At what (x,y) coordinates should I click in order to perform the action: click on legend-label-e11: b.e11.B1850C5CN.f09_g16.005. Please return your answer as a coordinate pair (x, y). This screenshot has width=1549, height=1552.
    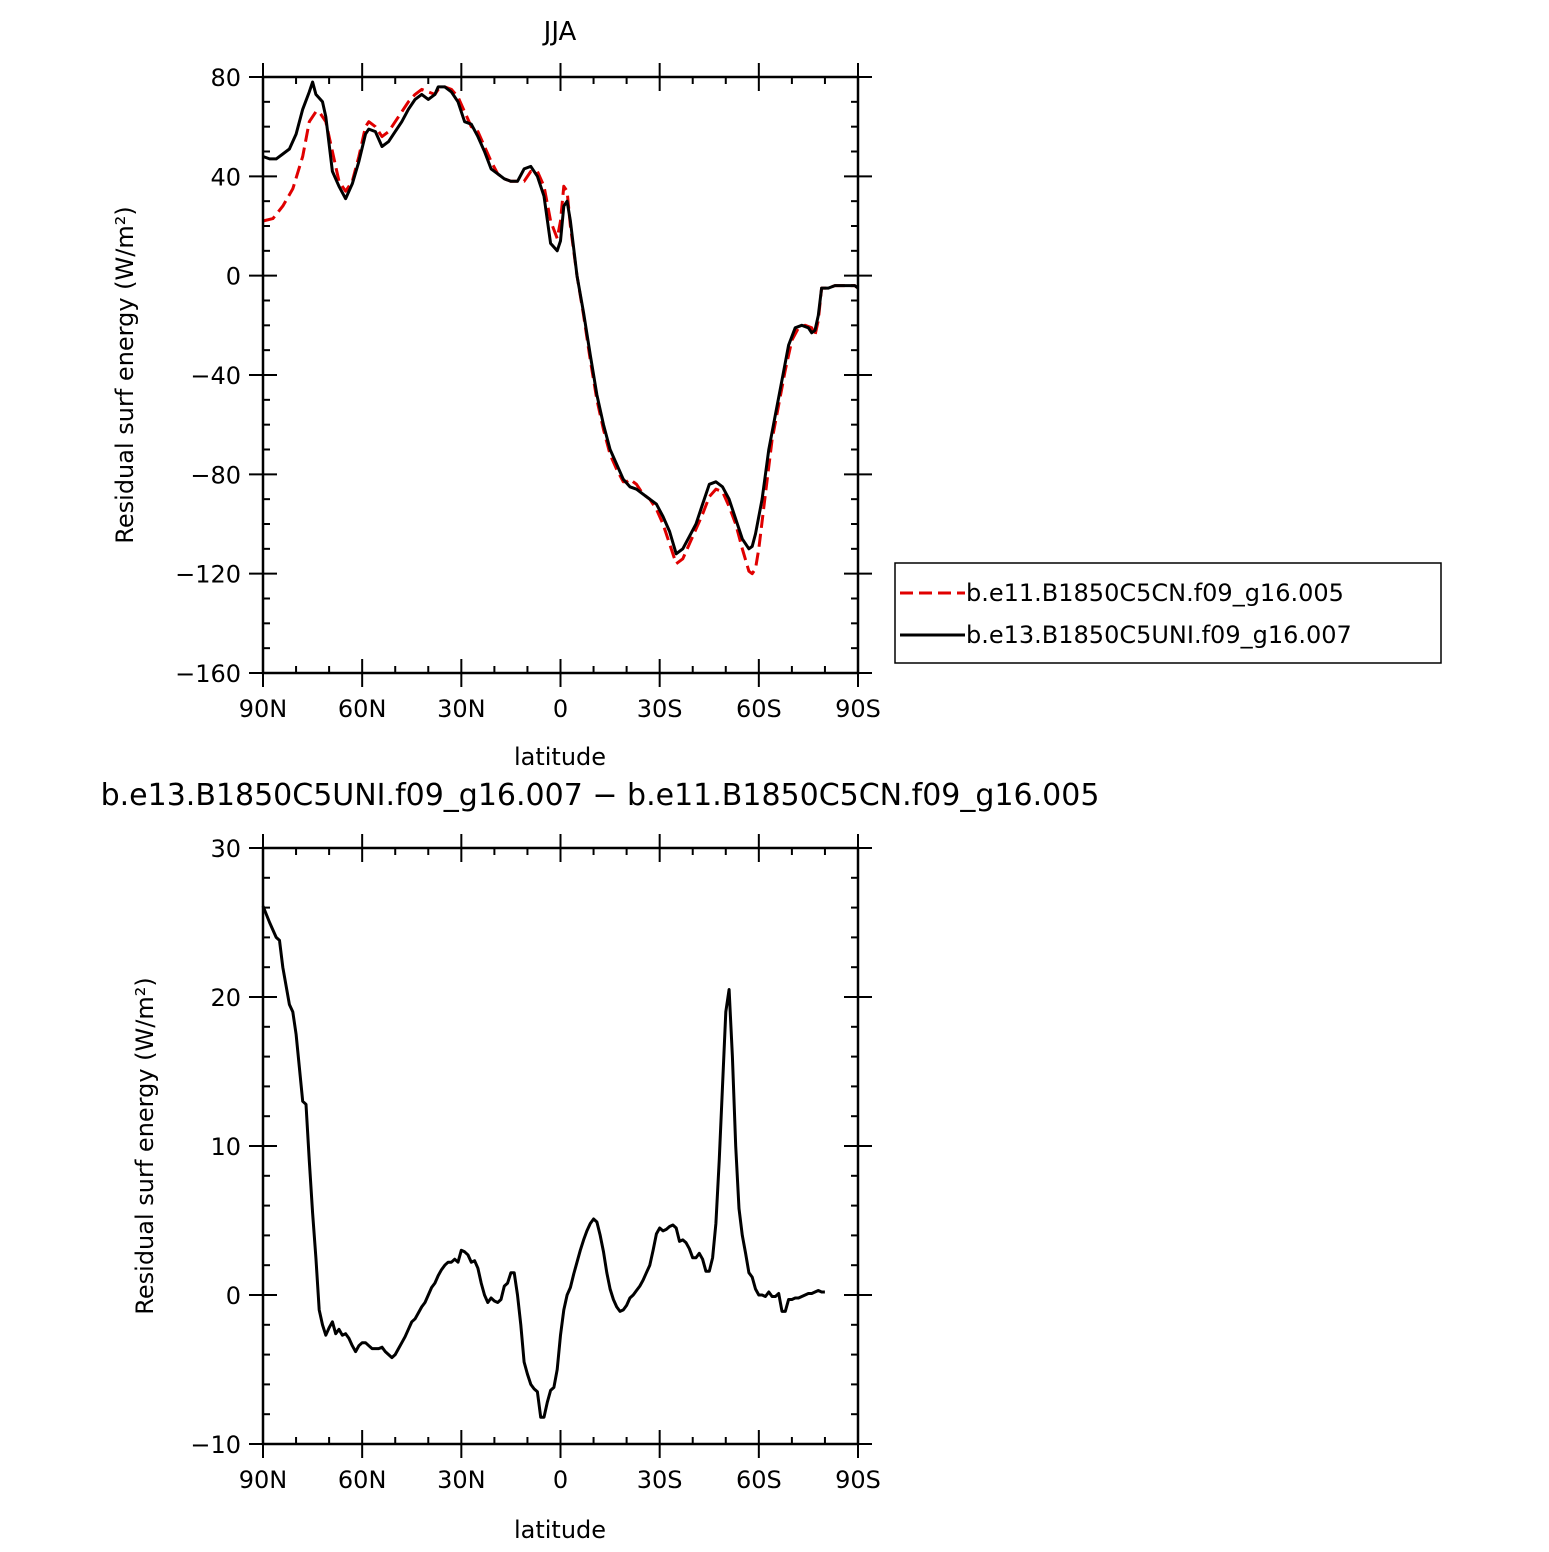
    Looking at the image, I should click on (1155, 593).